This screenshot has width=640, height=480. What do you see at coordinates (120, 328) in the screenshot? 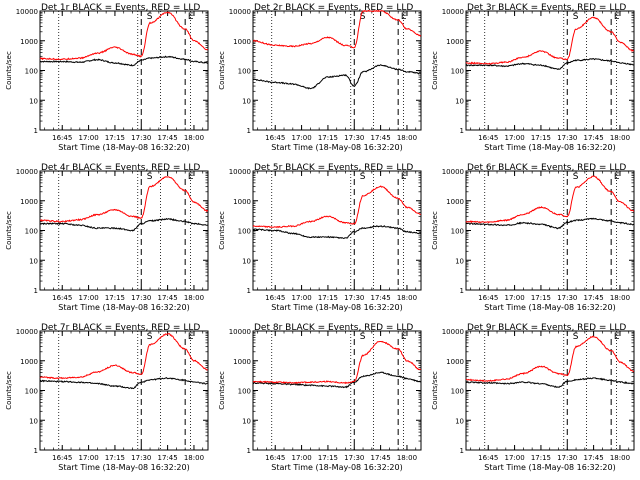
I see `panel-title: Det 7r BLACK = Events, RED = LLD` at bounding box center [120, 328].